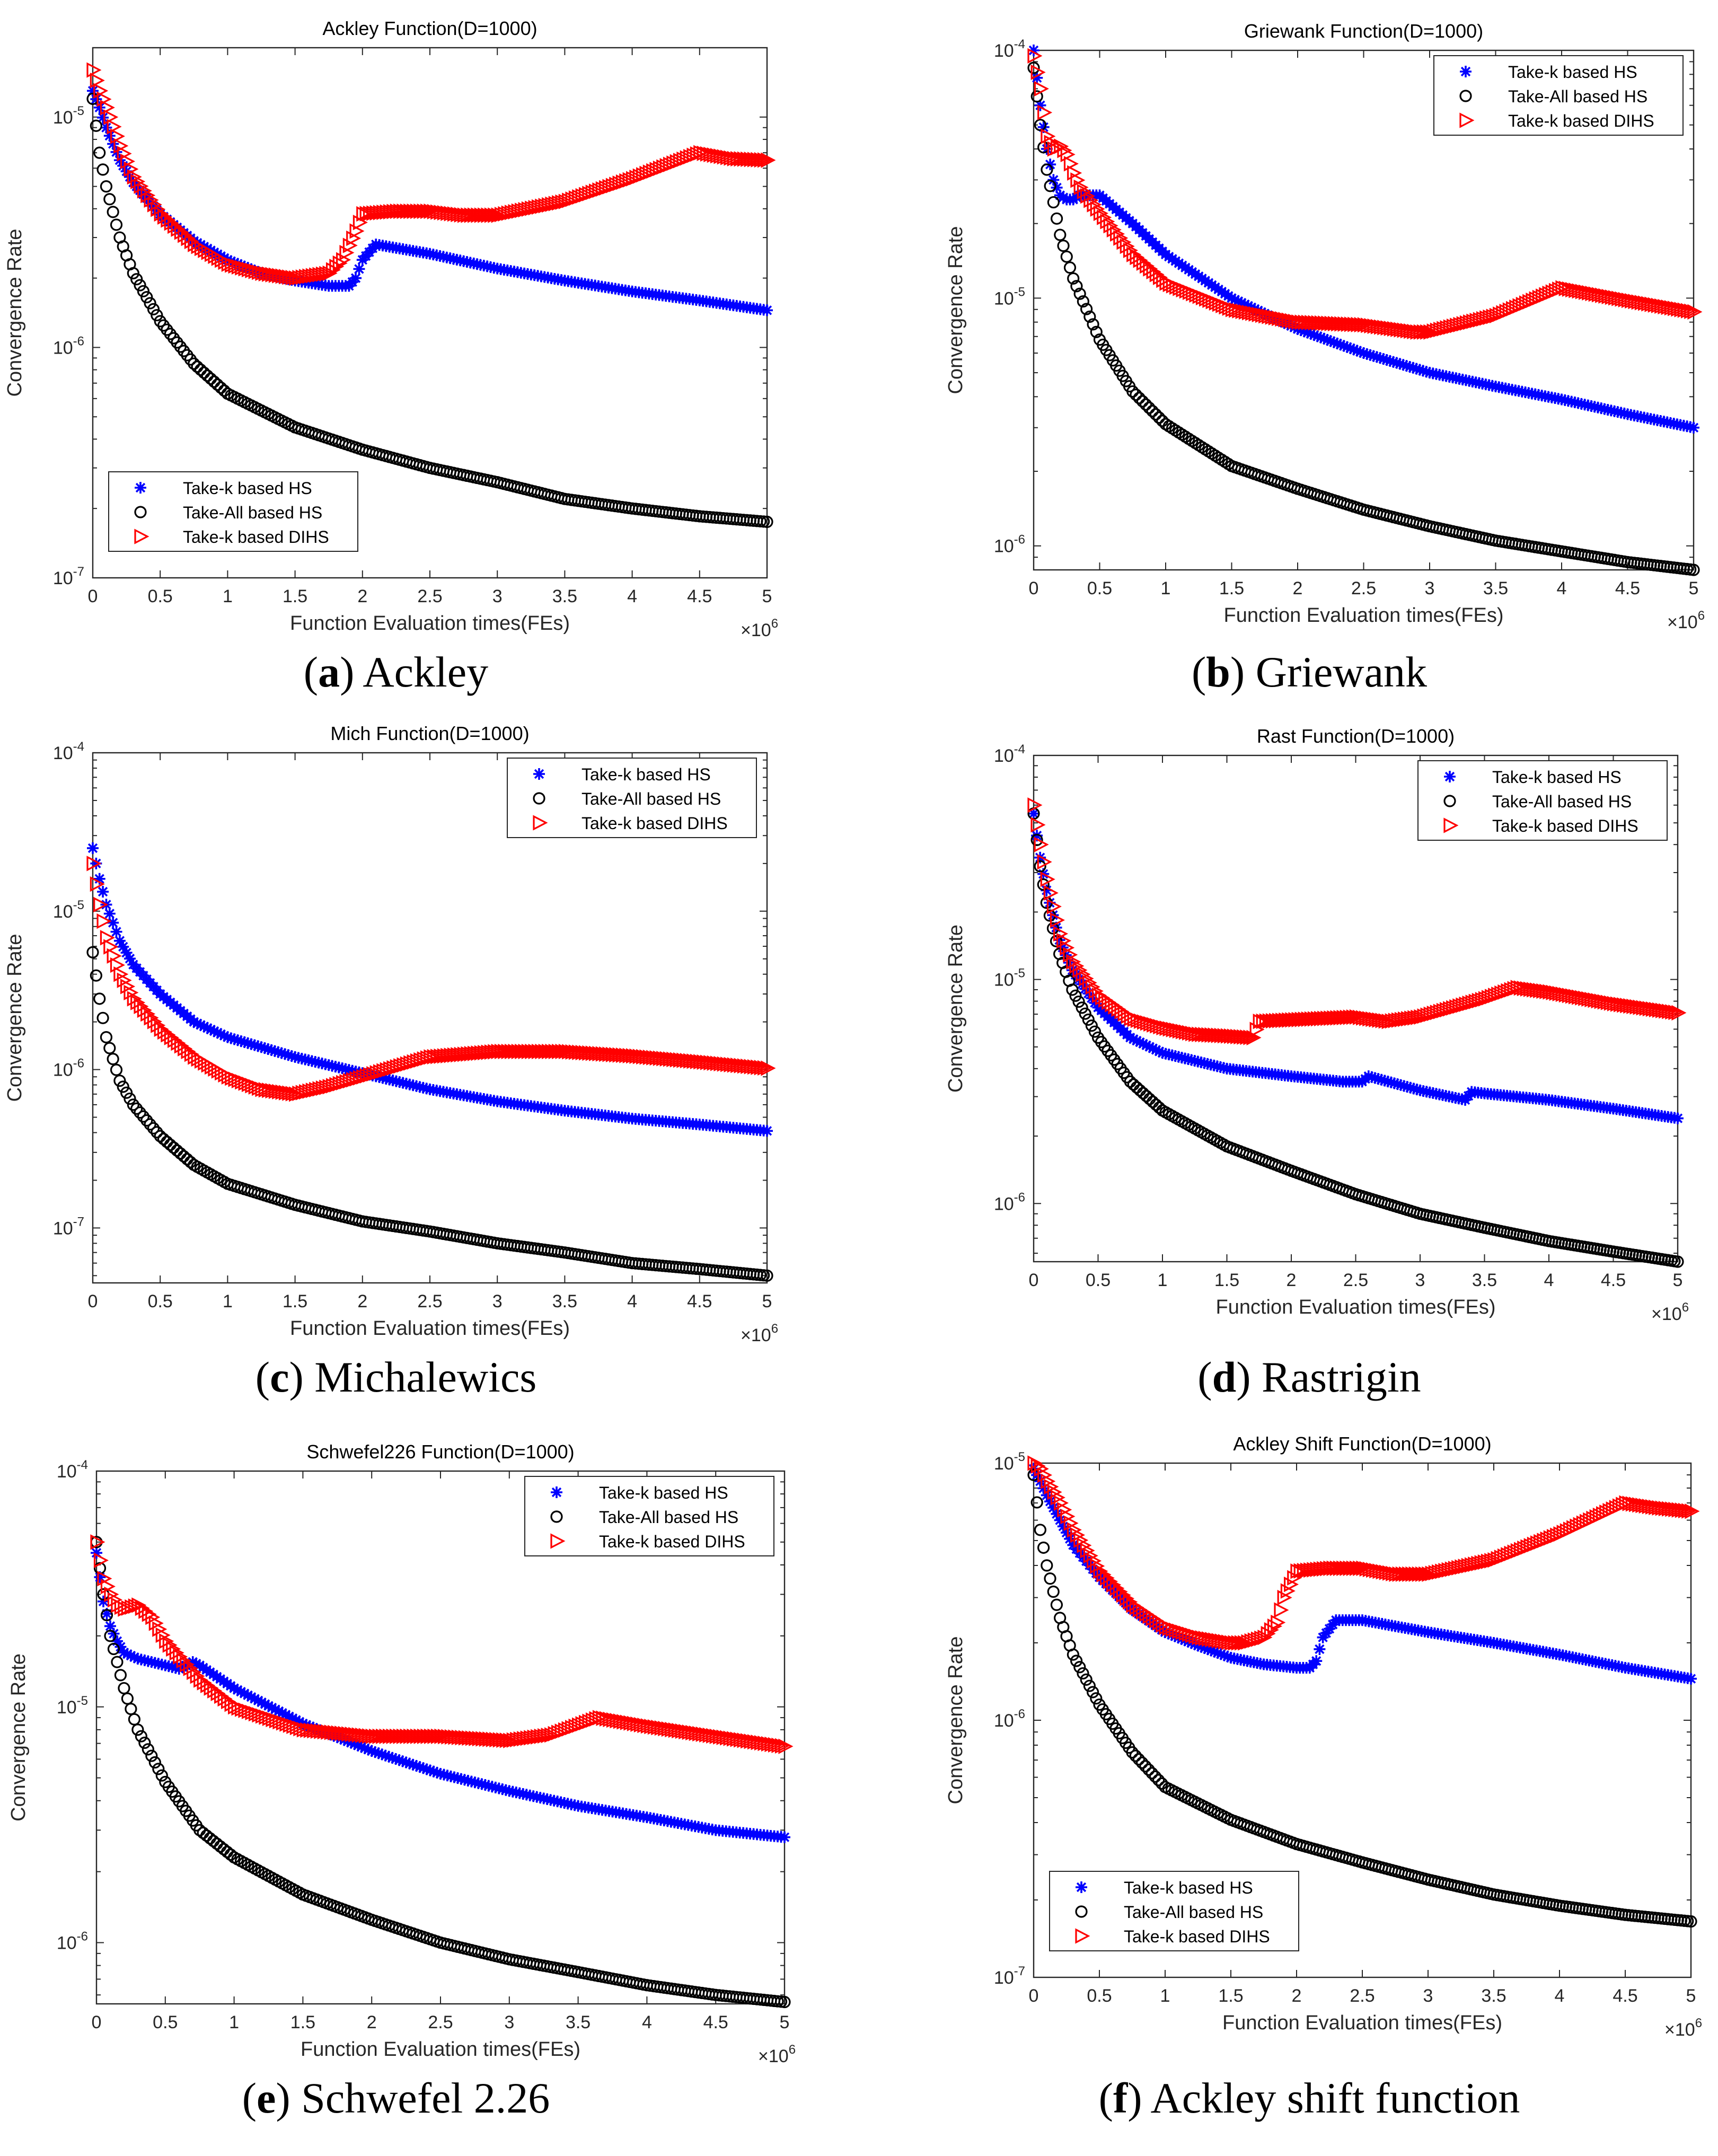  Describe the element at coordinates (1009, 754) in the screenshot. I see `y-tick-label: 10⁻⁴` at that location.